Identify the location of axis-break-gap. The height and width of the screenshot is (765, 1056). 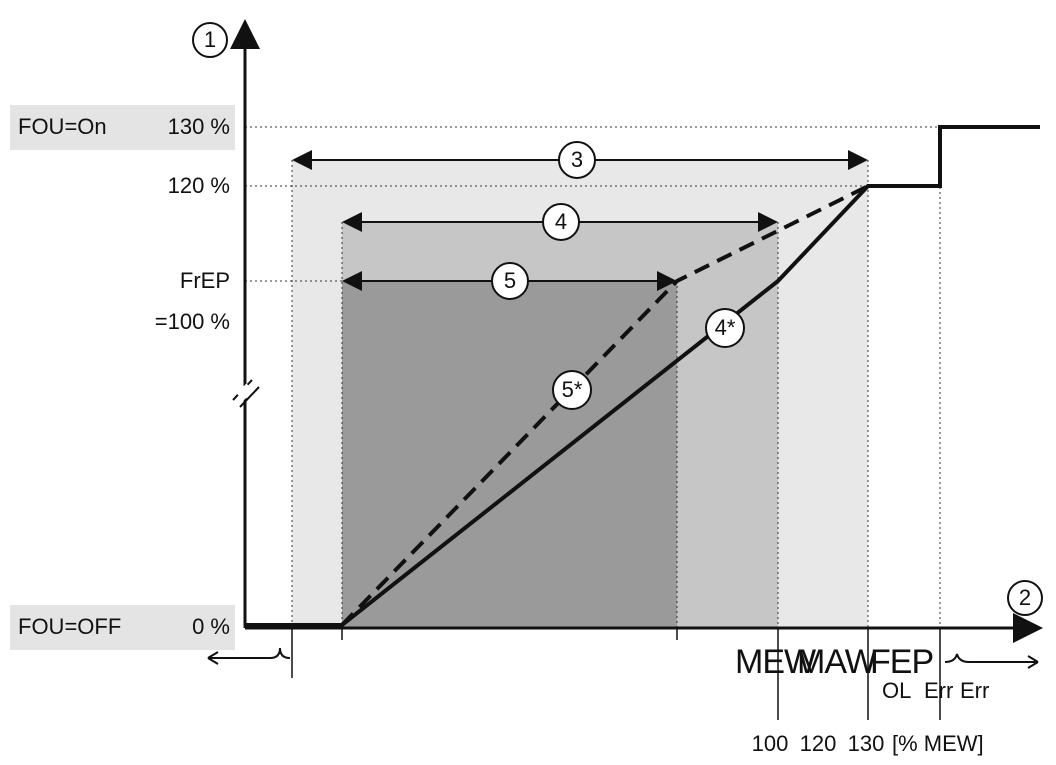
(245, 392).